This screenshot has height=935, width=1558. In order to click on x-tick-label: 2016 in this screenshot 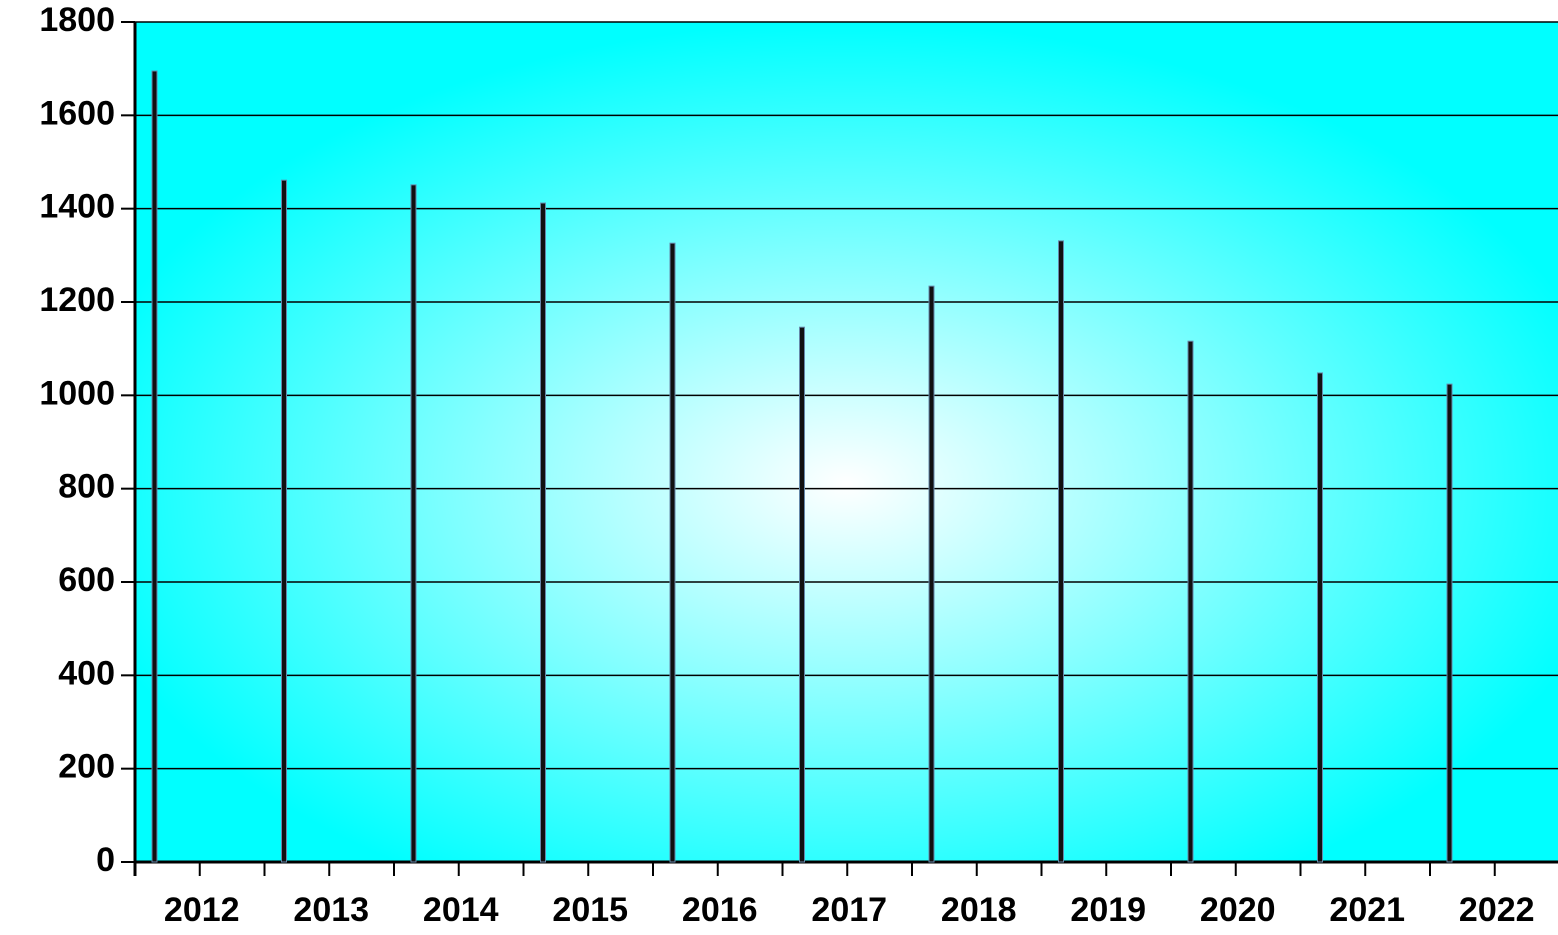, I will do `click(720, 910)`.